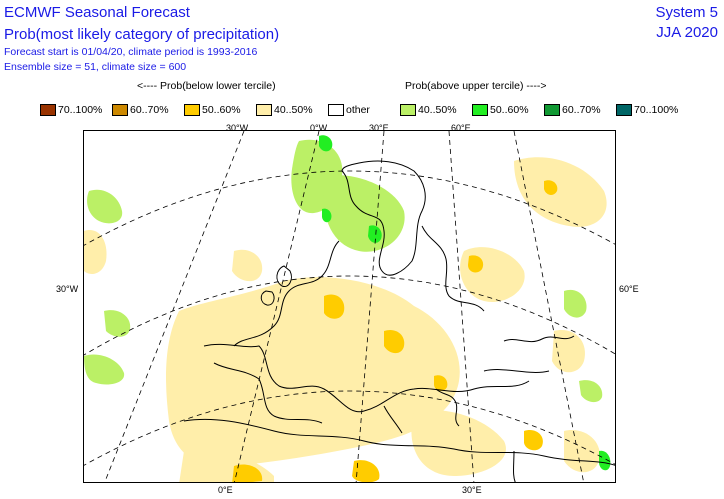 The height and width of the screenshot is (499, 724). I want to click on legend-item: other, so click(349, 110).